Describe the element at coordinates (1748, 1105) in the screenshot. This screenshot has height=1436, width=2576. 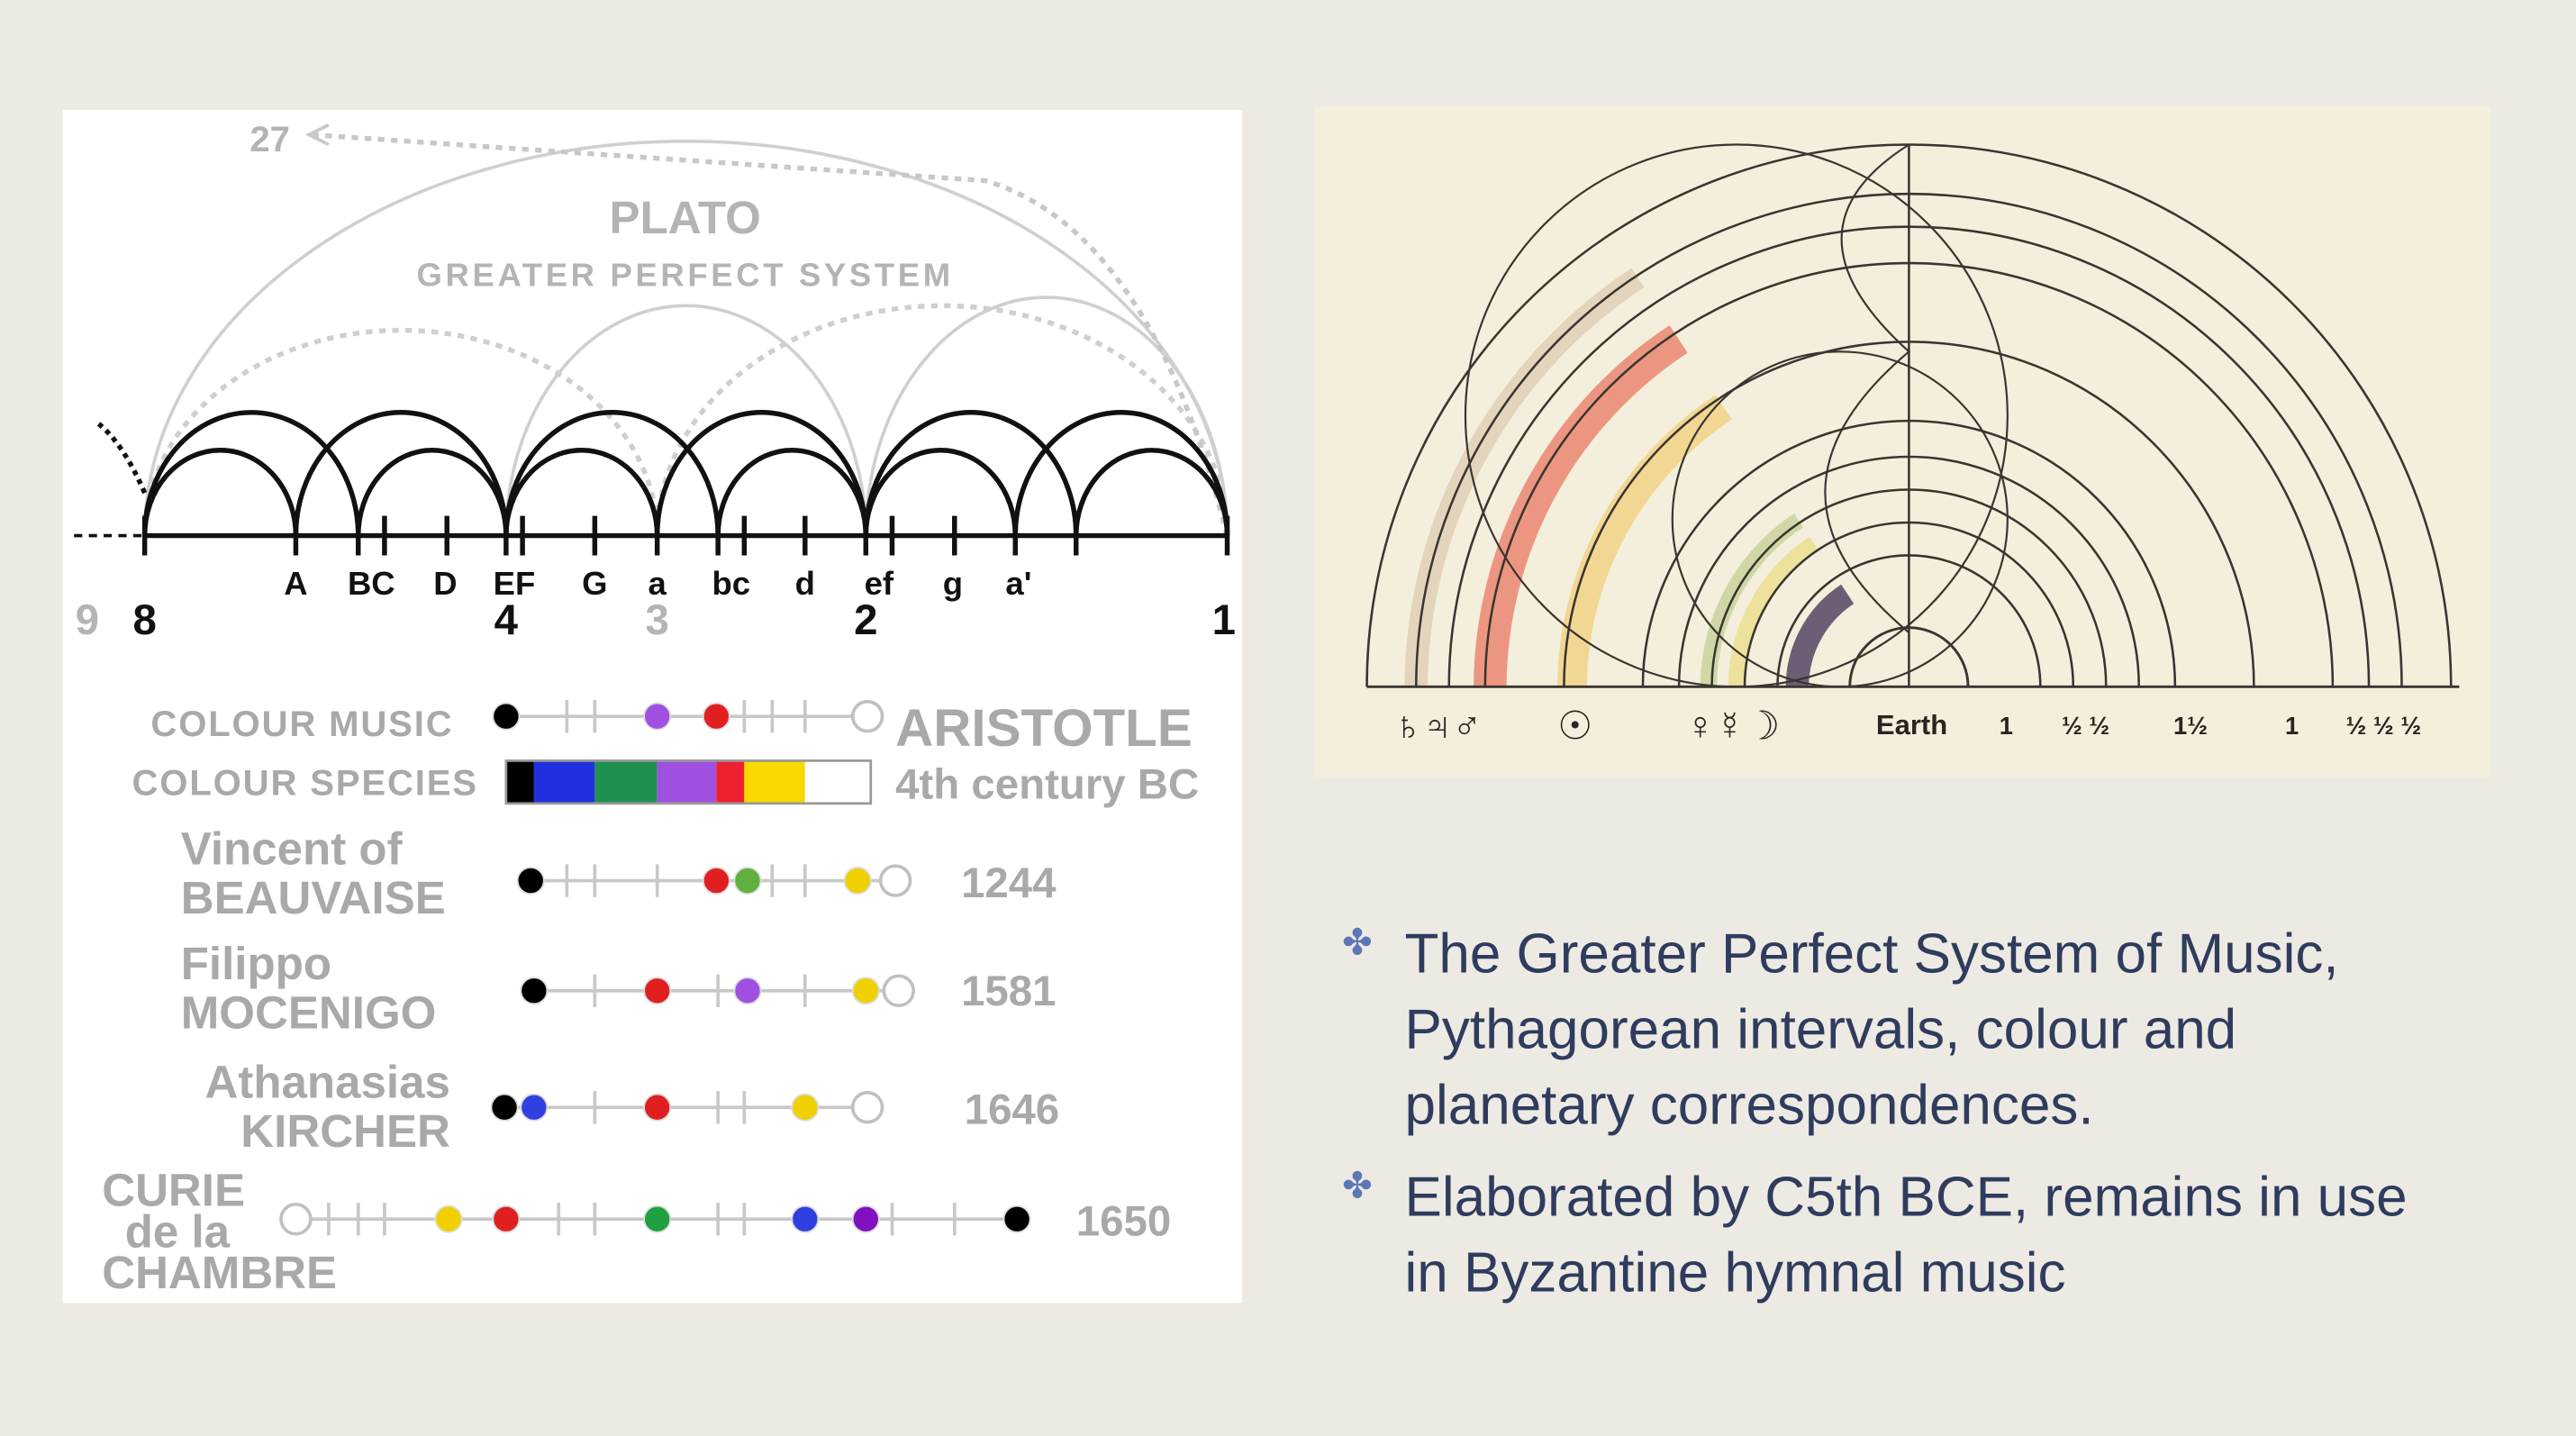
I see `bullet-text: planetary correspondences.` at that location.